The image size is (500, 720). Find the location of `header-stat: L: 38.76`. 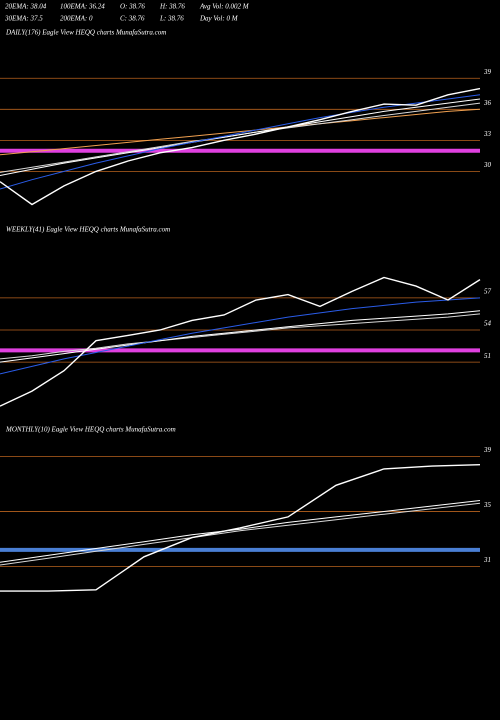

header-stat: L: 38.76 is located at coordinates (171, 19).